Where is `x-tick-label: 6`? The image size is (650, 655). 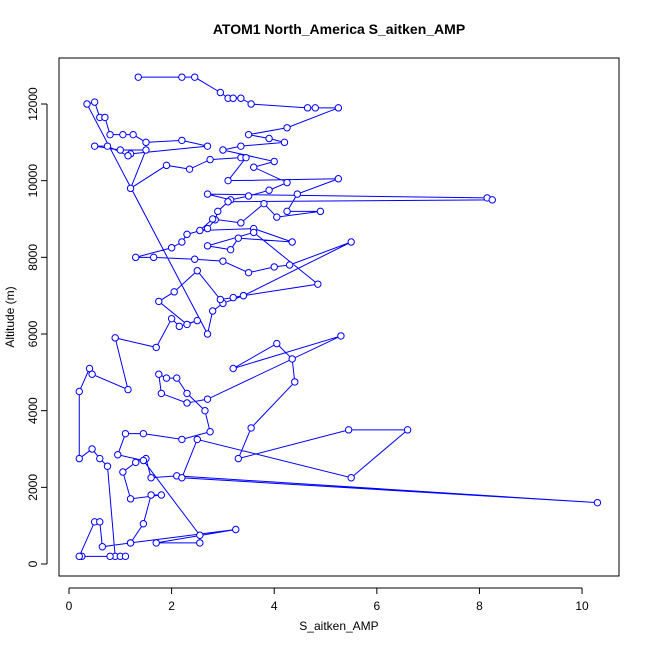 x-tick-label: 6 is located at coordinates (376, 606).